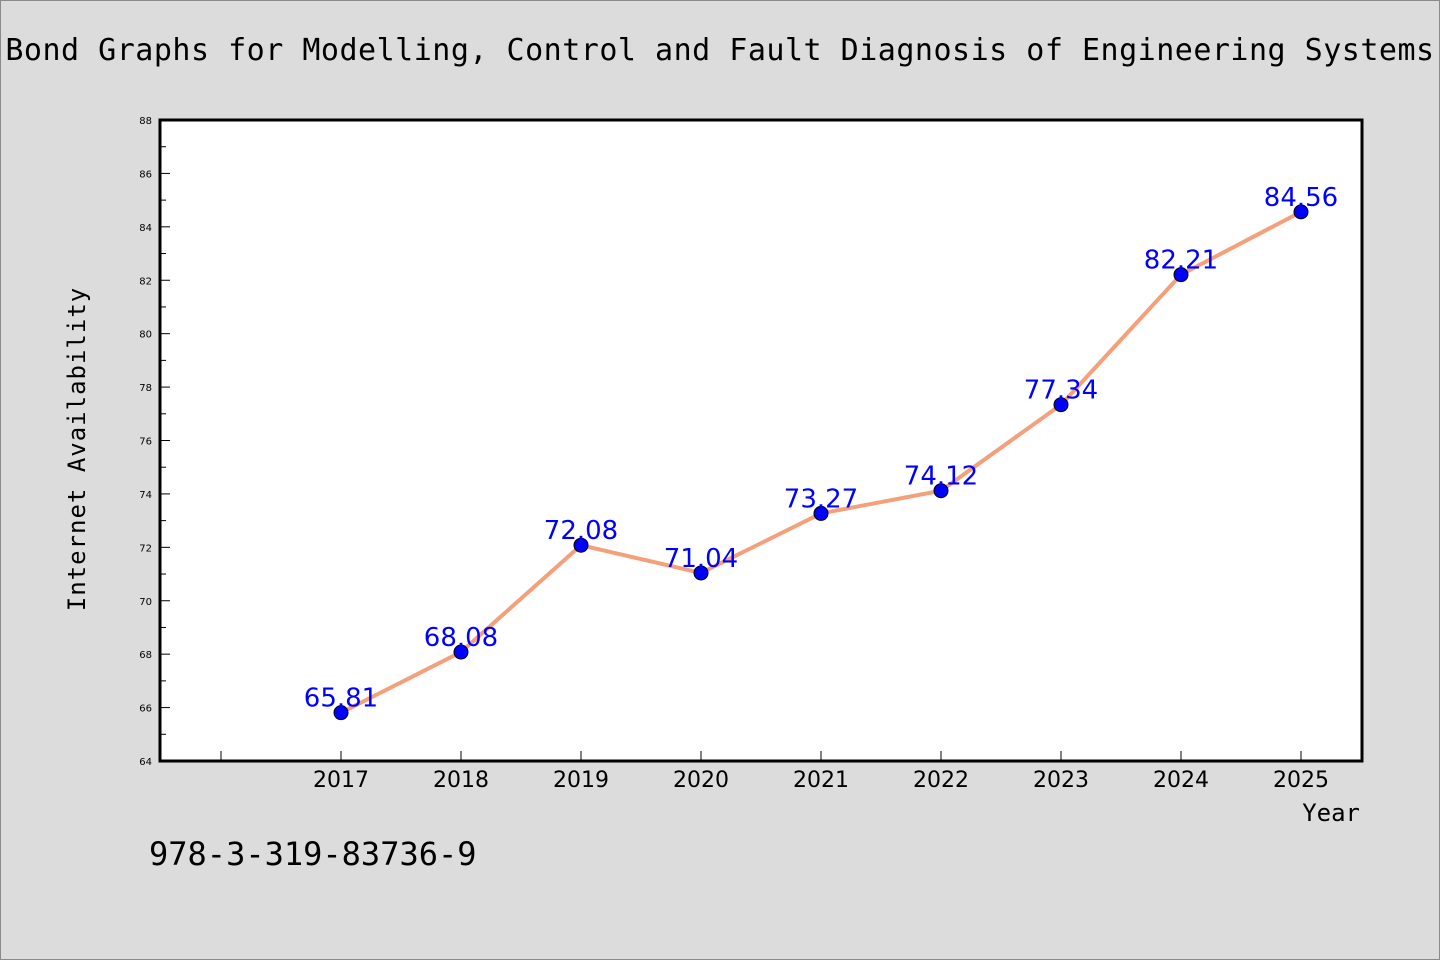 Image resolution: width=1440 pixels, height=960 pixels. What do you see at coordinates (941, 477) in the screenshot?
I see `data-label: 74.12` at bounding box center [941, 477].